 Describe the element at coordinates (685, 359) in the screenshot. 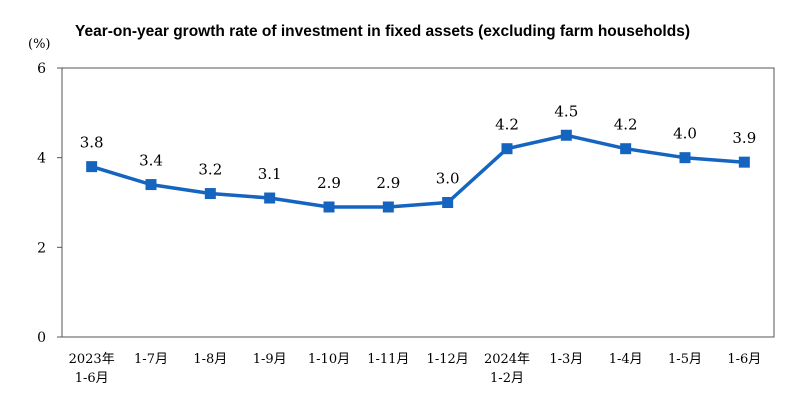

I see `x-tick-label: 1-5月` at that location.